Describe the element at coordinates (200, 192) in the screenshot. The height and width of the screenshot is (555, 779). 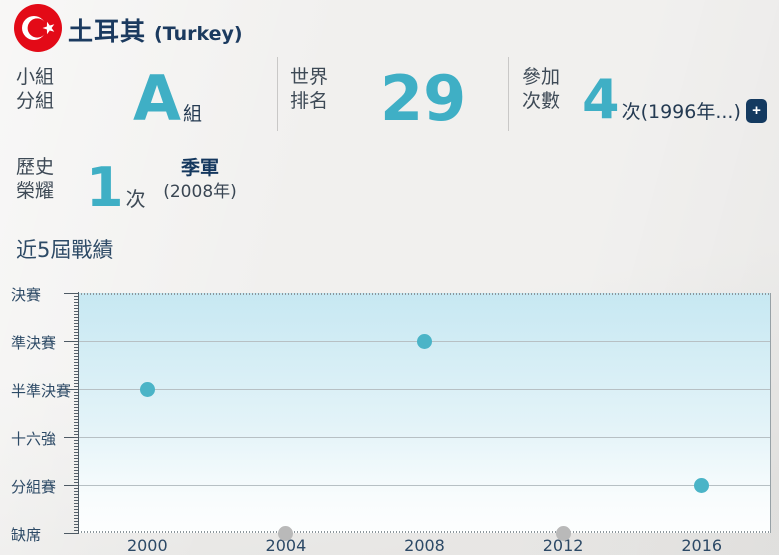
I see `award-year: (2008年)` at that location.